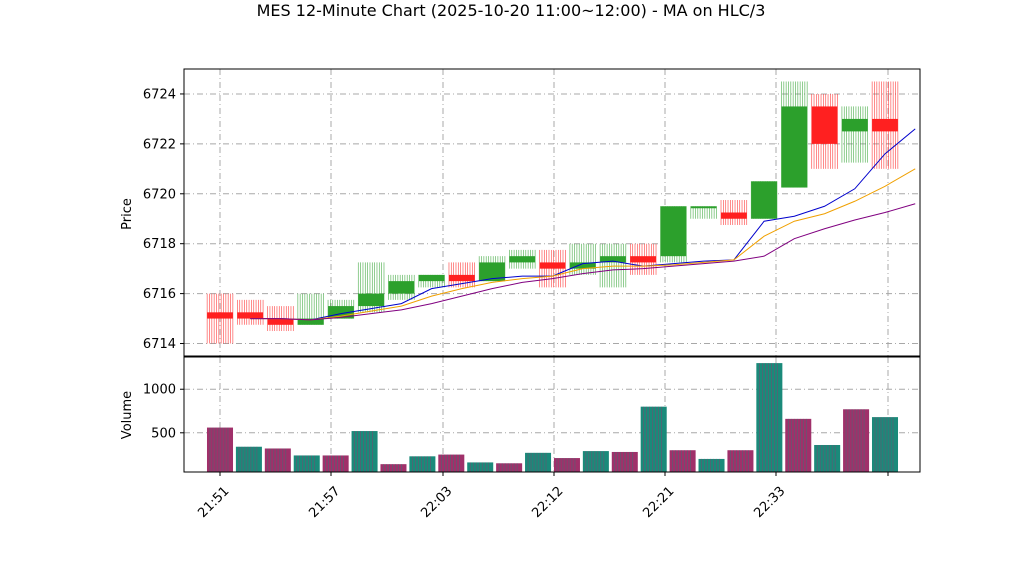 This screenshot has width=1022, height=575. Describe the element at coordinates (547, 502) in the screenshot. I see `x-tick-label: 22:12` at that location.